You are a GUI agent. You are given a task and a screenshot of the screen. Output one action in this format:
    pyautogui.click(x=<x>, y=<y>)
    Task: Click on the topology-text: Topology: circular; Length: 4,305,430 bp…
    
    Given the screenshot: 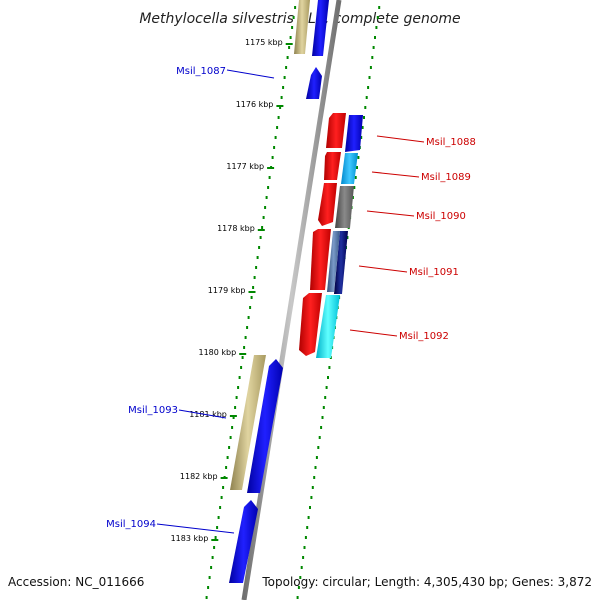 What is the action you would take?
    pyautogui.click(x=426, y=582)
    